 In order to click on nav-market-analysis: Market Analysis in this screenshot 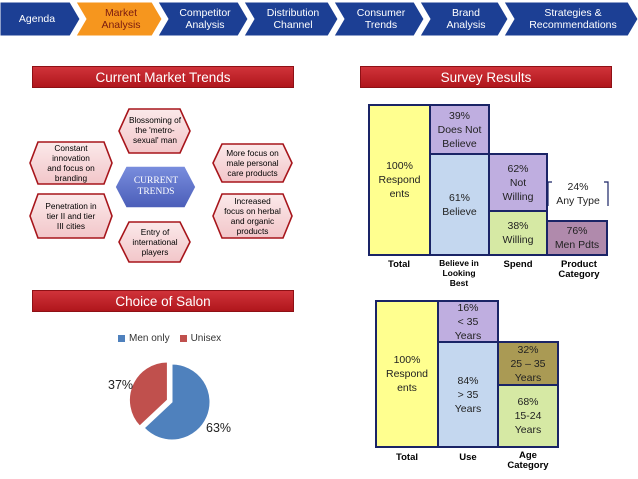, I will do `click(119, 19)`.